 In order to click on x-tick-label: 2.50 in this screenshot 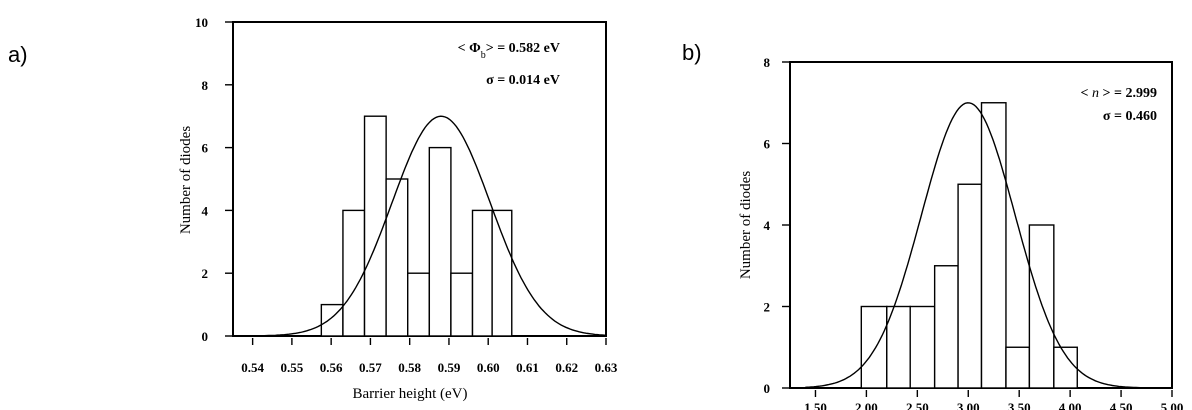, I will do `click(917, 405)`.